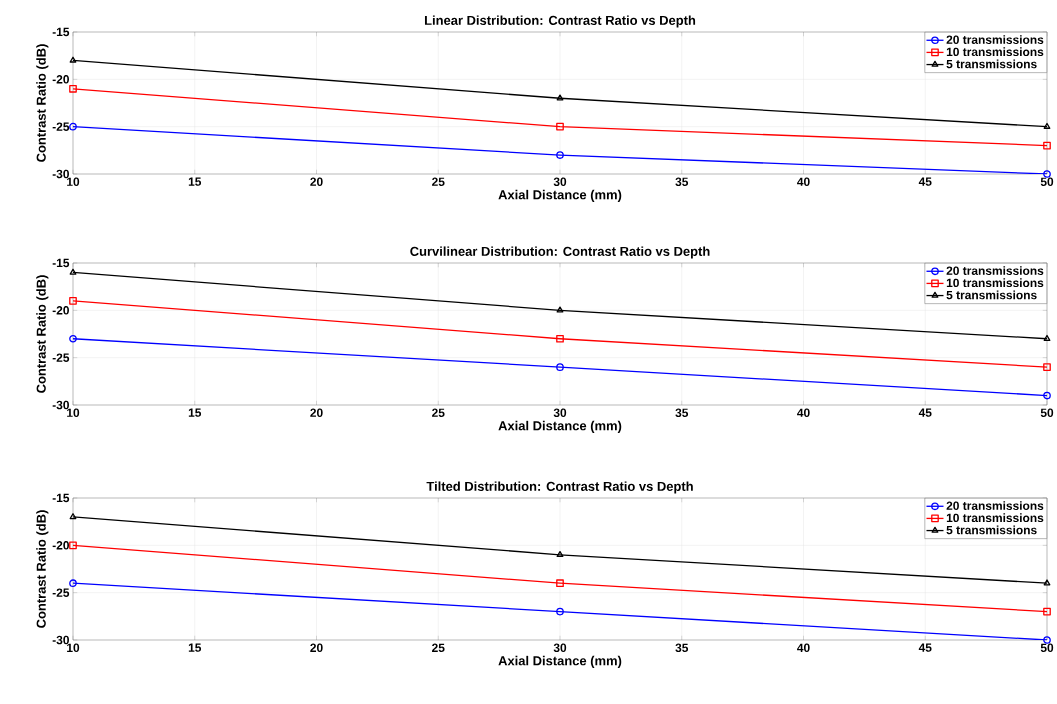 This screenshot has height=704, width=1057. What do you see at coordinates (560, 252) in the screenshot?
I see `chart-title: Curvilinear Distribution: Contrast Ratio vs Depth` at bounding box center [560, 252].